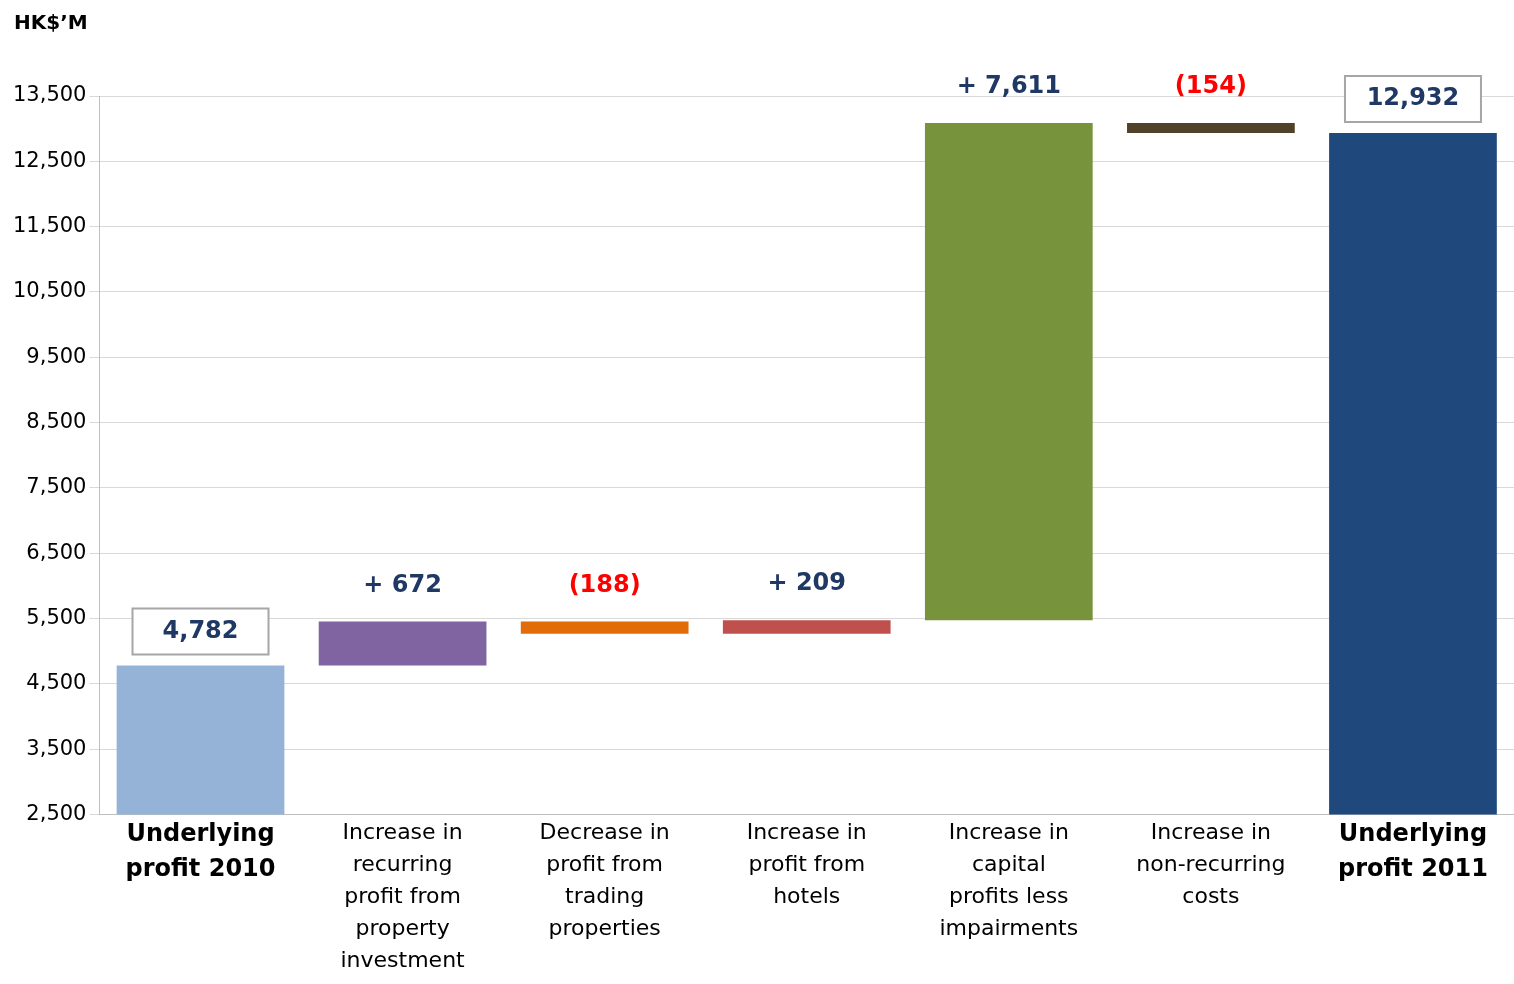 The image size is (1514, 984). What do you see at coordinates (200, 850) in the screenshot?
I see `x-tick-label: Underlying profit 2010` at bounding box center [200, 850].